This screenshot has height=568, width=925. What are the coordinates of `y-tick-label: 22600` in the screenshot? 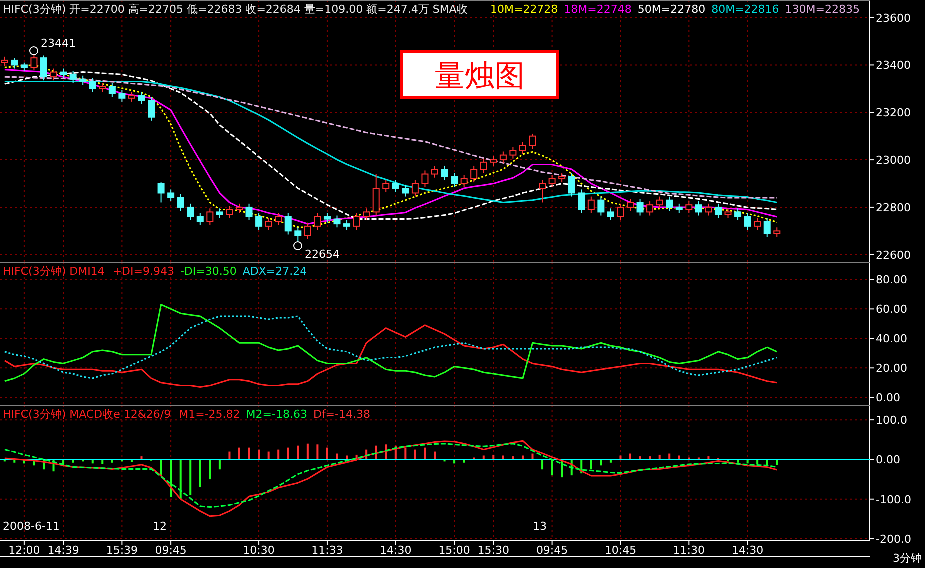 It's located at (893, 255).